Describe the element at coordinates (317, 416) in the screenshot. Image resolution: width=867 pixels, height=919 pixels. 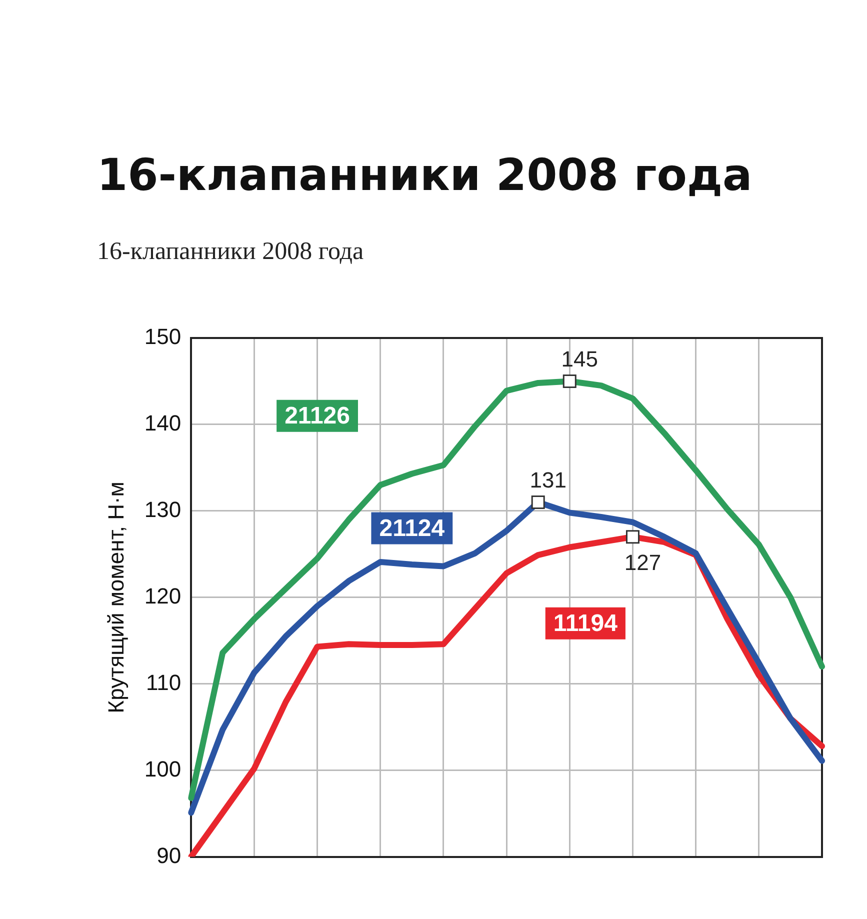
I see `text: 21126` at that location.